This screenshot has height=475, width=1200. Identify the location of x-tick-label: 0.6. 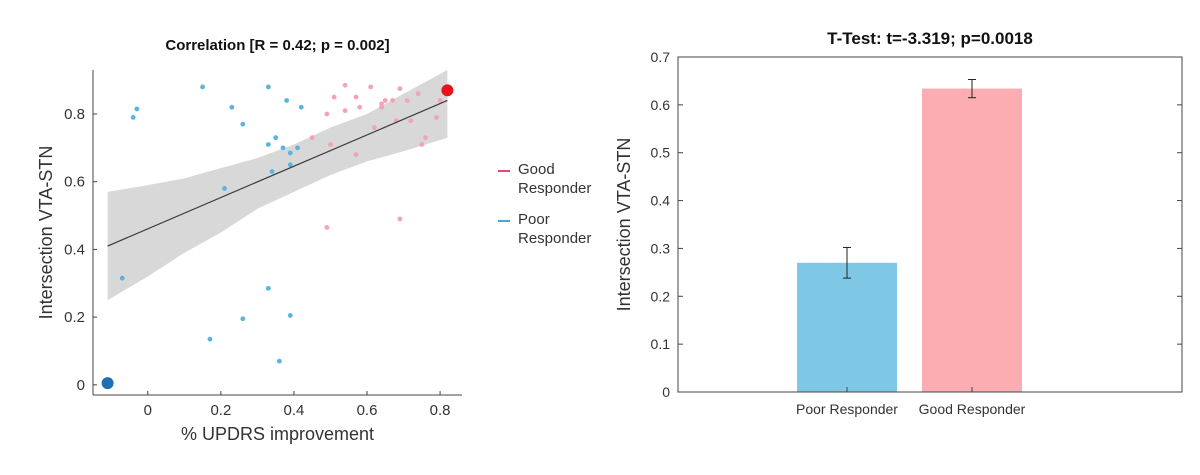
(367, 410).